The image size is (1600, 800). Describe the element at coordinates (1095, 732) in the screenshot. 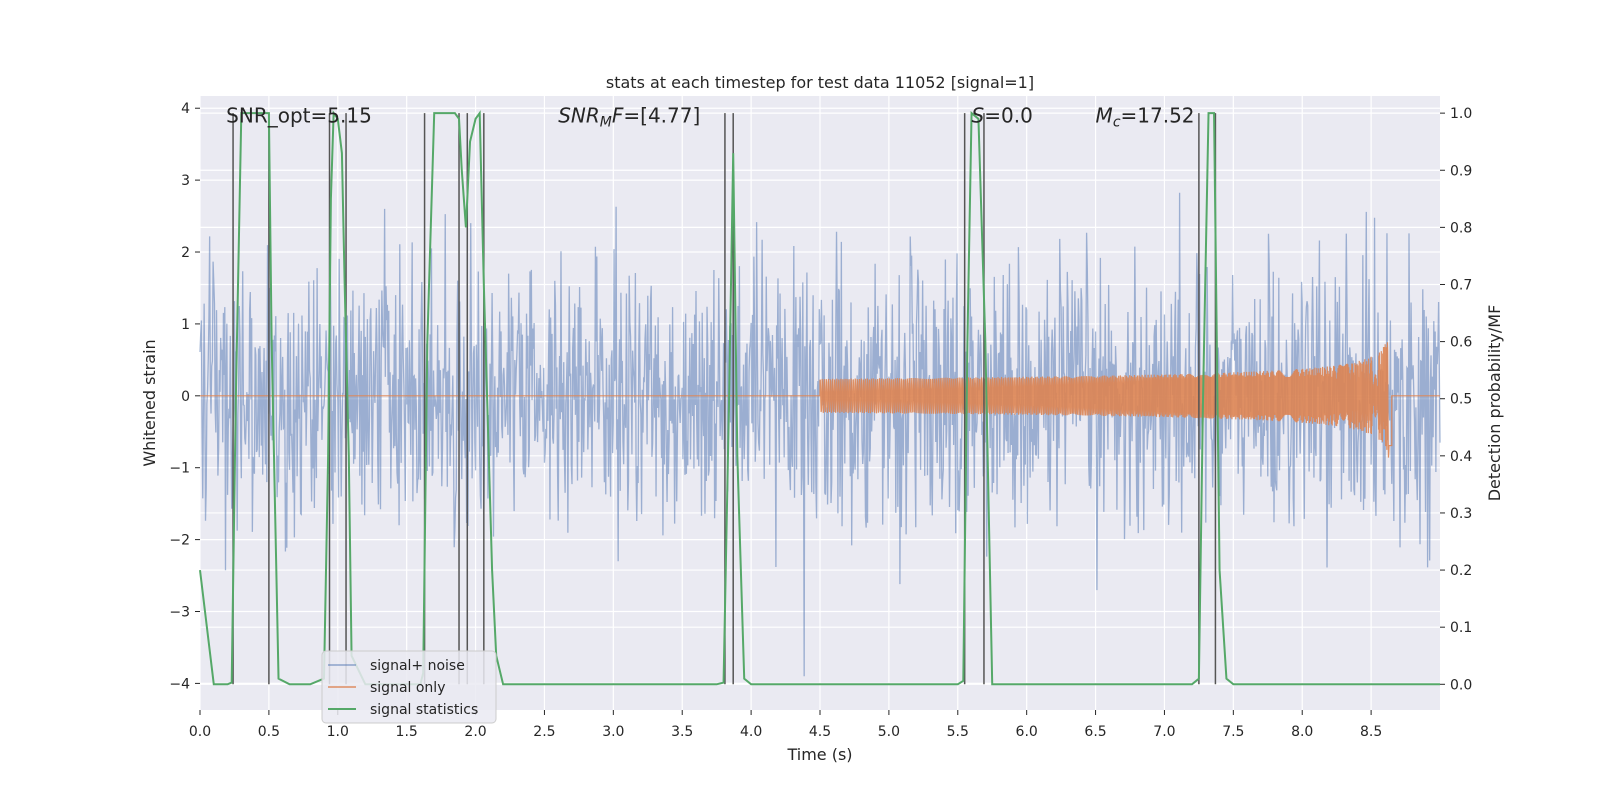

I see `x-tick-label: 6.5` at that location.